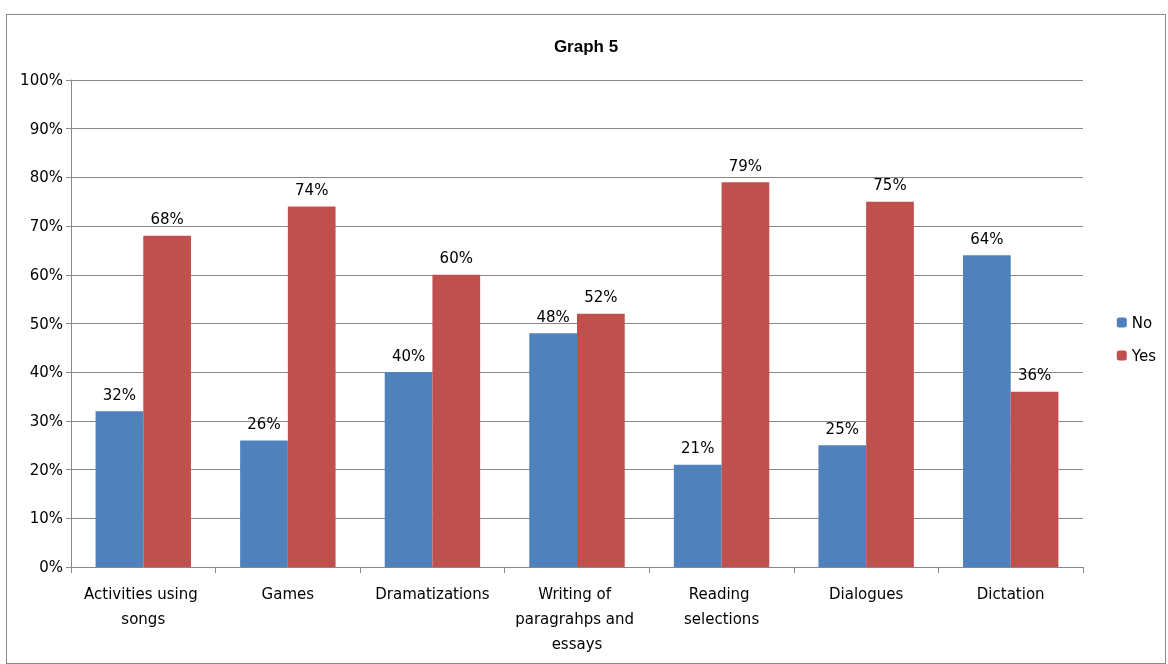 This screenshot has height=664, width=1168. Describe the element at coordinates (456, 258) in the screenshot. I see `data-label: 60%` at that location.